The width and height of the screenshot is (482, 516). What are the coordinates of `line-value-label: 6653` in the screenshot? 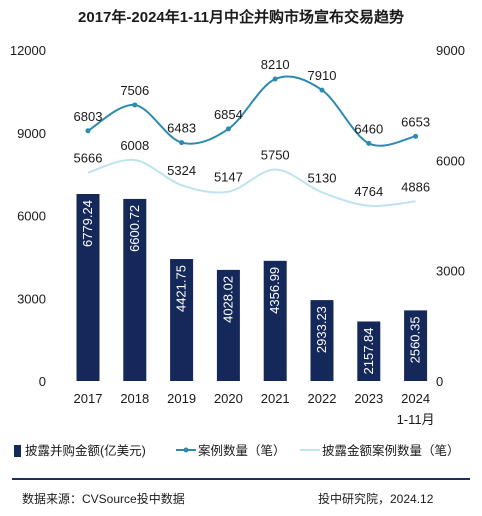 It's located at (415, 121).